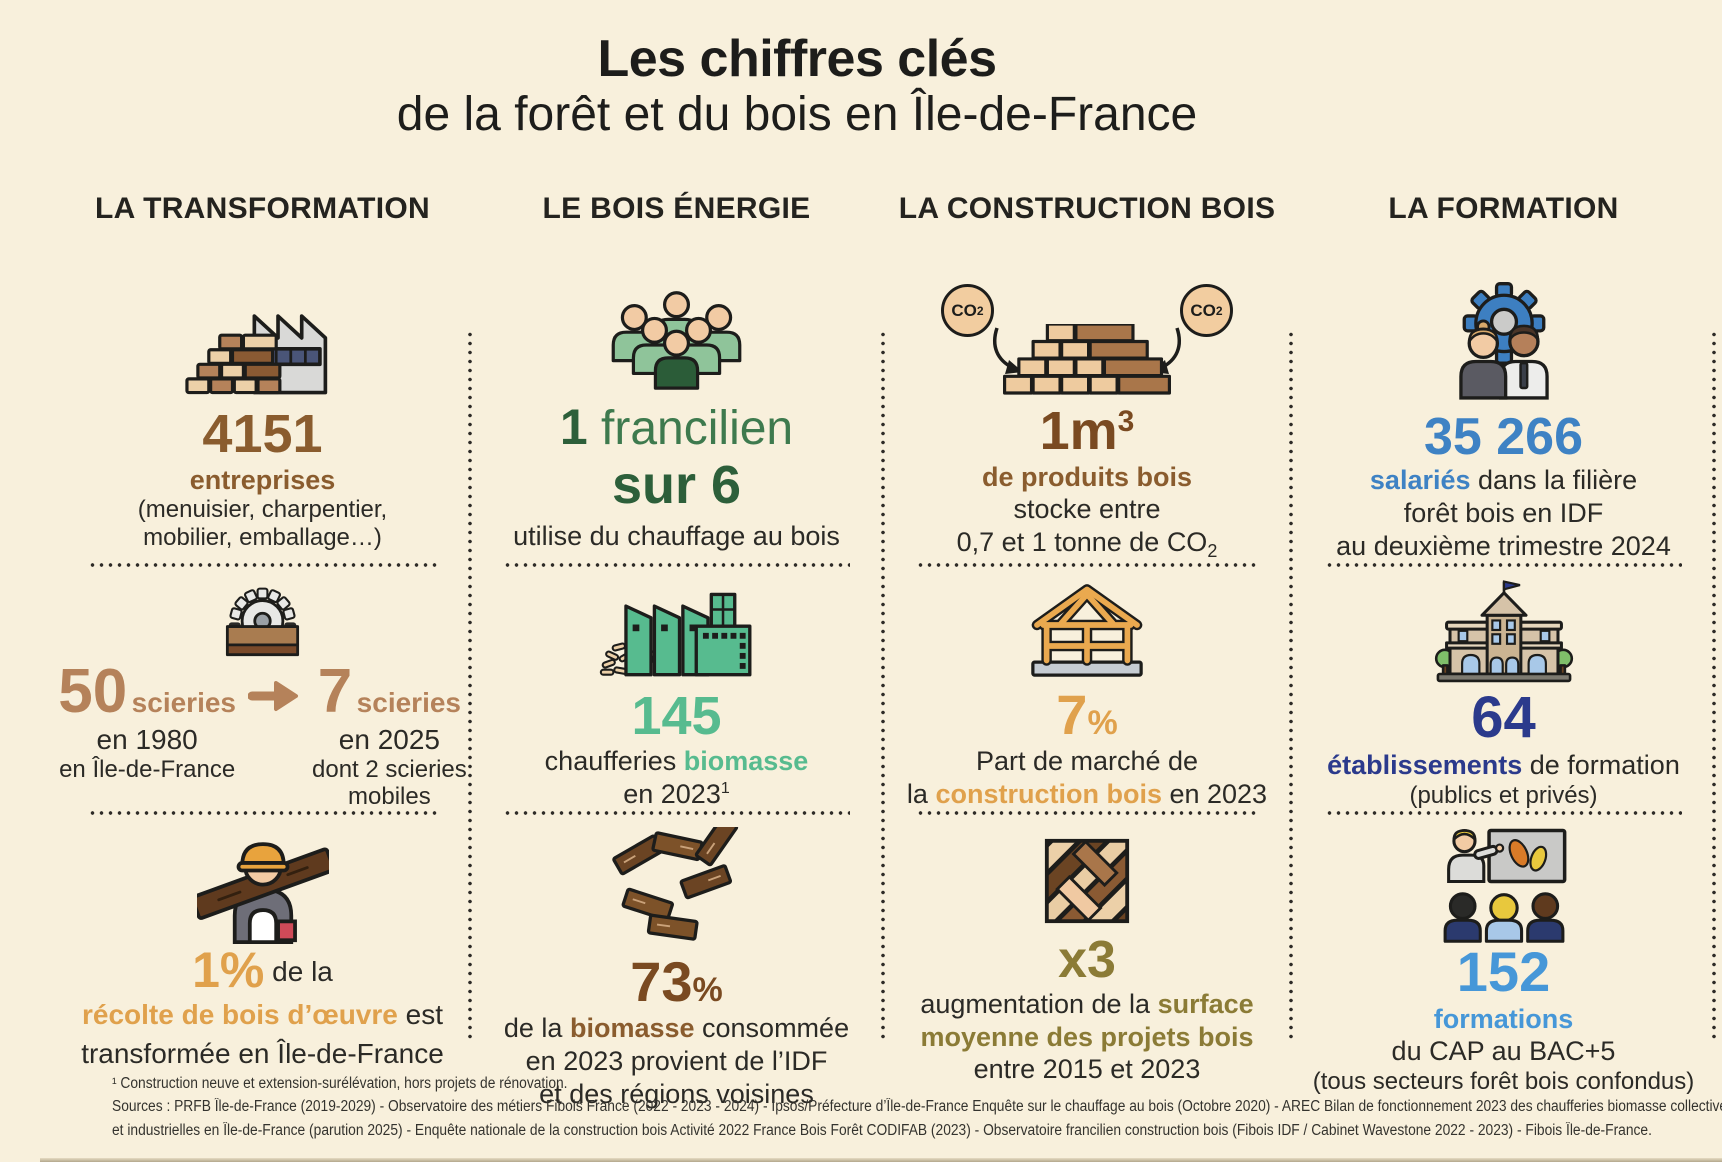 This screenshot has width=1722, height=1162. What do you see at coordinates (1503, 1050) in the screenshot?
I see `stat-line: du CAP au BAC+5` at bounding box center [1503, 1050].